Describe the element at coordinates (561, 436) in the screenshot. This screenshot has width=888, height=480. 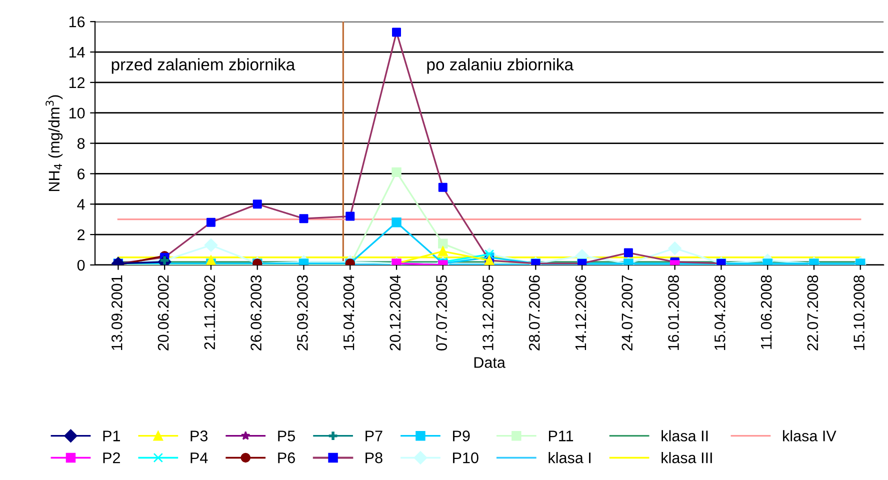
I see `legend-label: P11` at that location.